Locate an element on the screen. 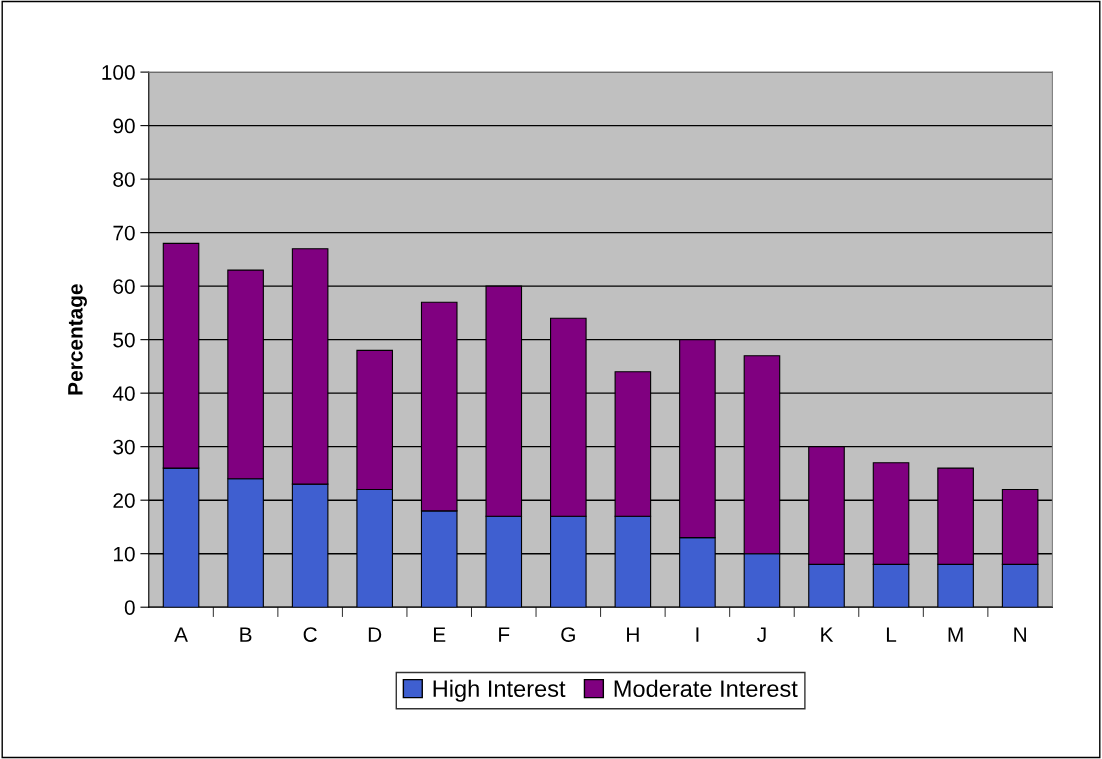 The image size is (1102, 759). x-tick-label: D is located at coordinates (375, 634).